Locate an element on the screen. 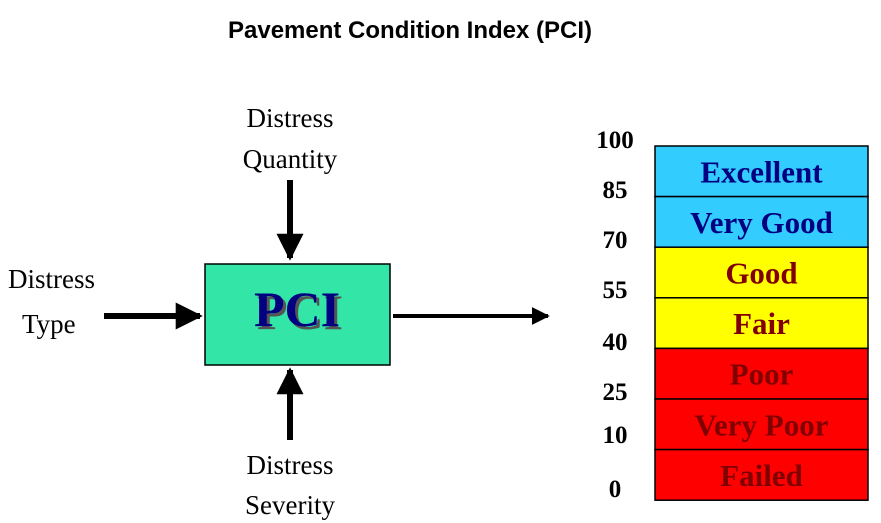 This screenshot has height=523, width=881. band-label: Fair is located at coordinates (761, 323).